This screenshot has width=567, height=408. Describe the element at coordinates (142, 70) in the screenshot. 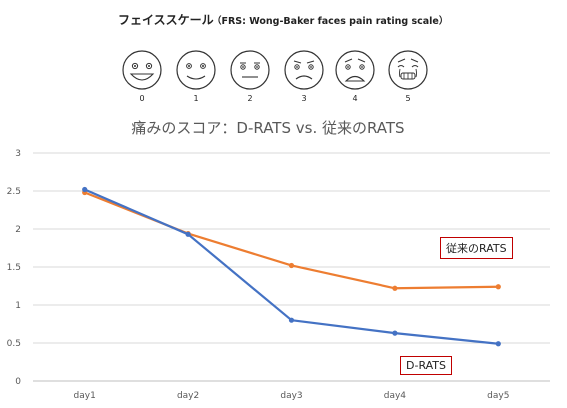

I see `face-0-icon` at that location.